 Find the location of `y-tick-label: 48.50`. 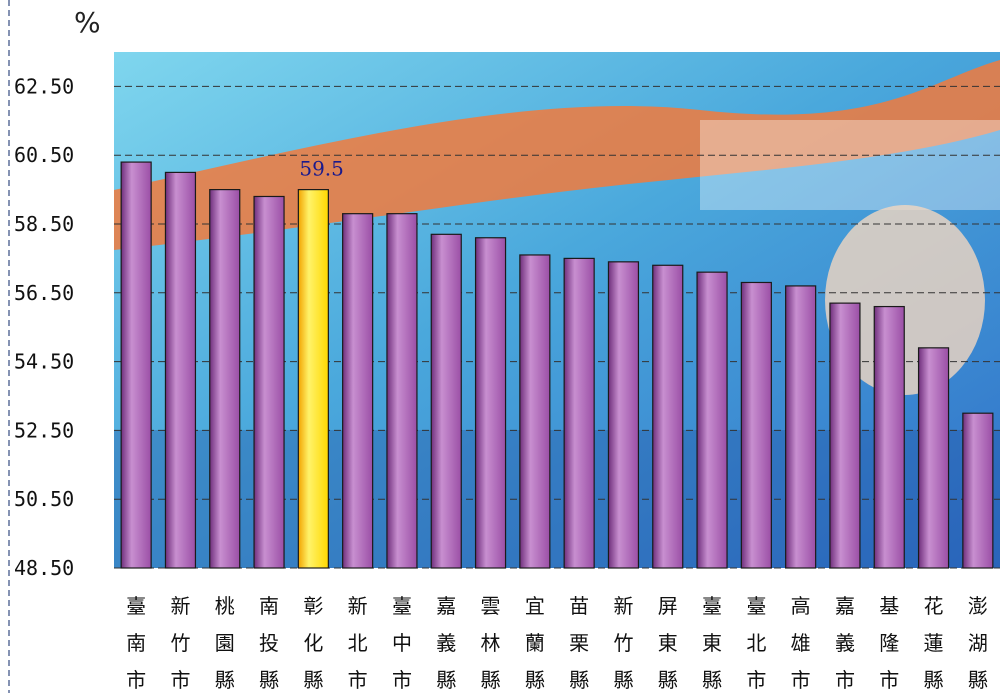

y-tick-label: 48.50 is located at coordinates (44, 568).